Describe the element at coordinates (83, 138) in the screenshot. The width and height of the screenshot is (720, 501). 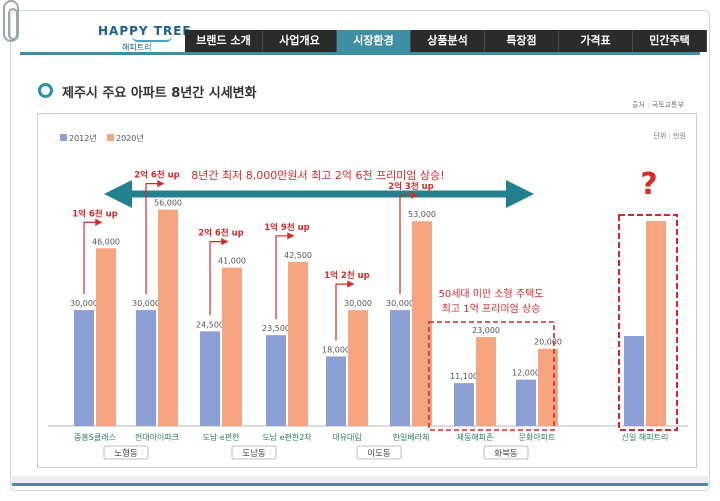
I see `legend-label-2012: 2012년` at that location.